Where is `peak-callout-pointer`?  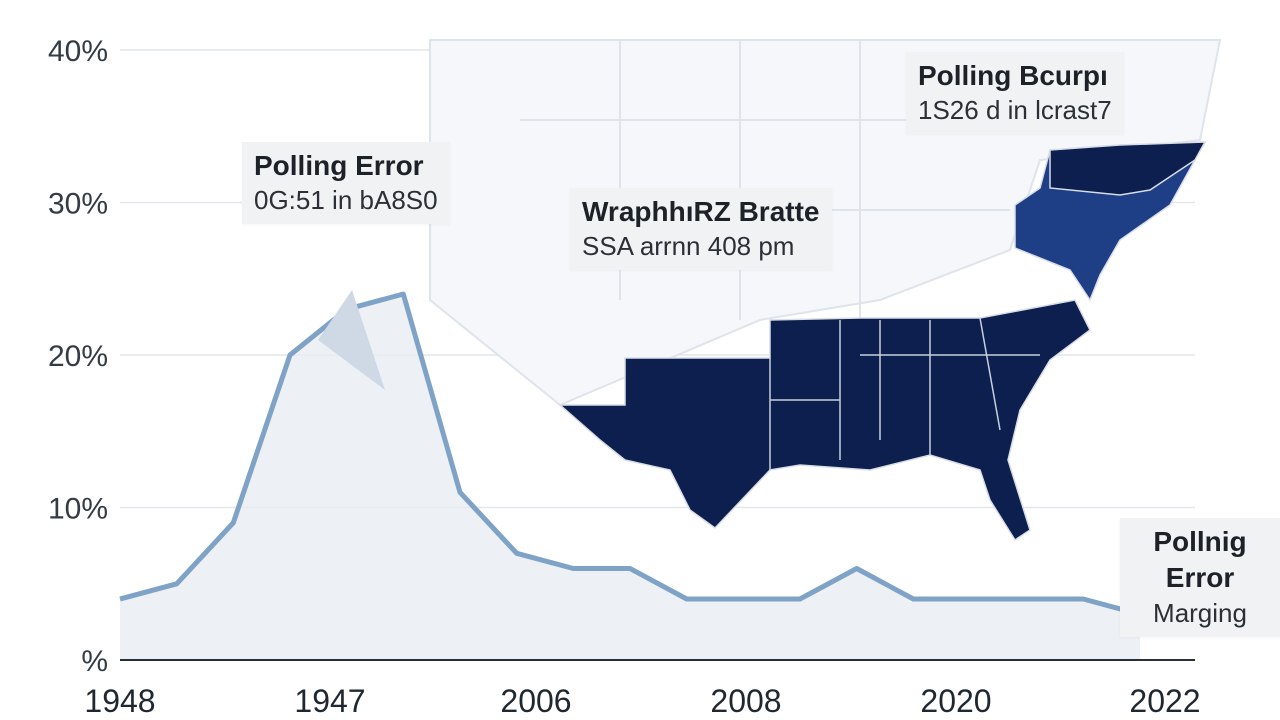
peak-callout-pointer is located at coordinates (351, 340).